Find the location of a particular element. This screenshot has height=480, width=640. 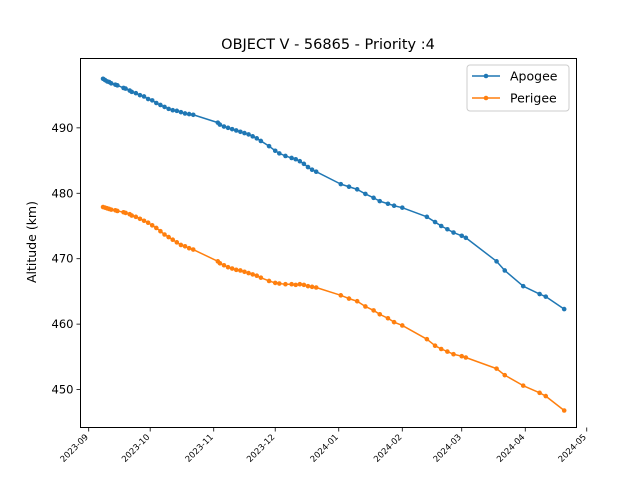

y-tick-label: 470 is located at coordinates (63, 259).